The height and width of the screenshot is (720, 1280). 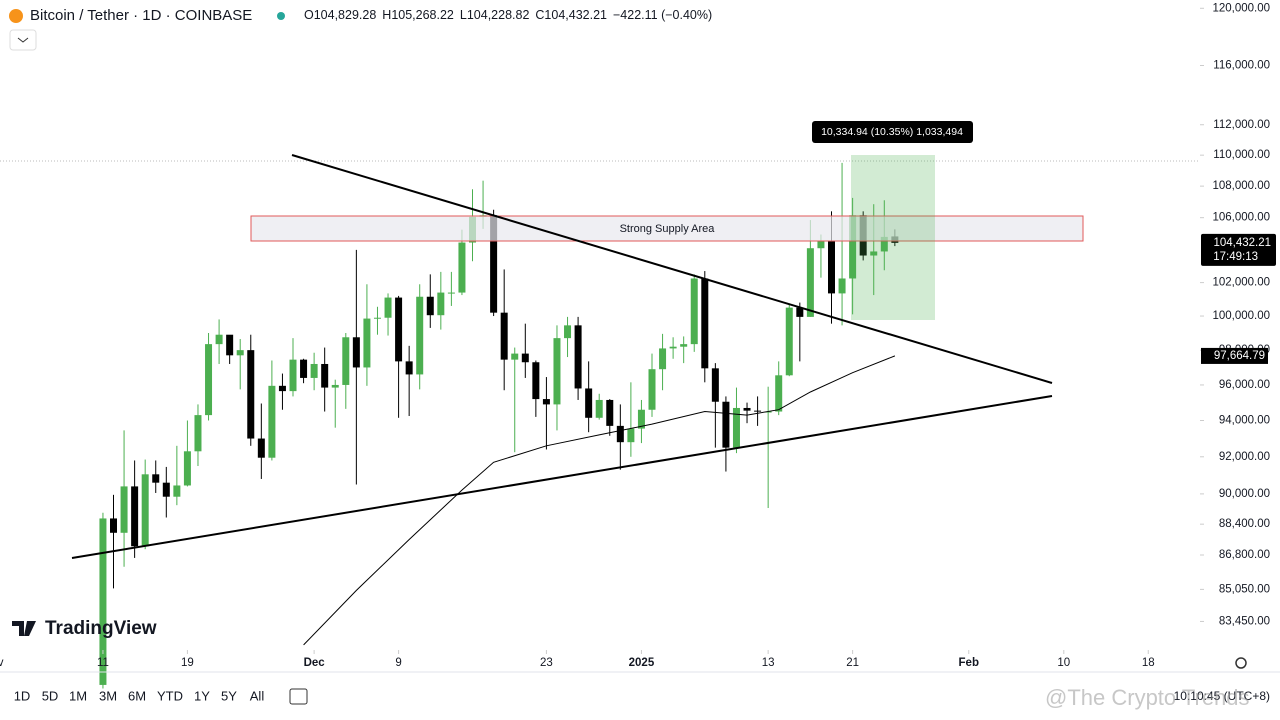 I want to click on x-tick-label: 2025, so click(x=642, y=663).